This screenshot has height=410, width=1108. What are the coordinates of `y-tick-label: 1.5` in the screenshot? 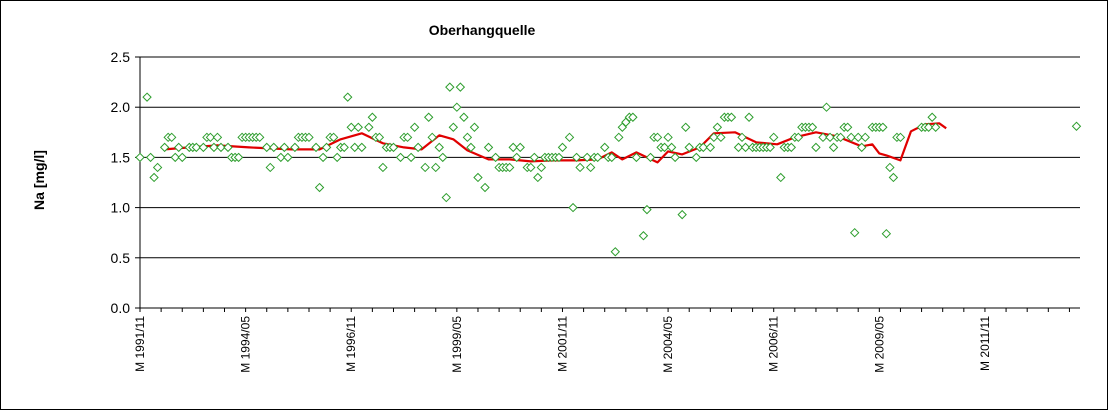 It's located at (121, 157).